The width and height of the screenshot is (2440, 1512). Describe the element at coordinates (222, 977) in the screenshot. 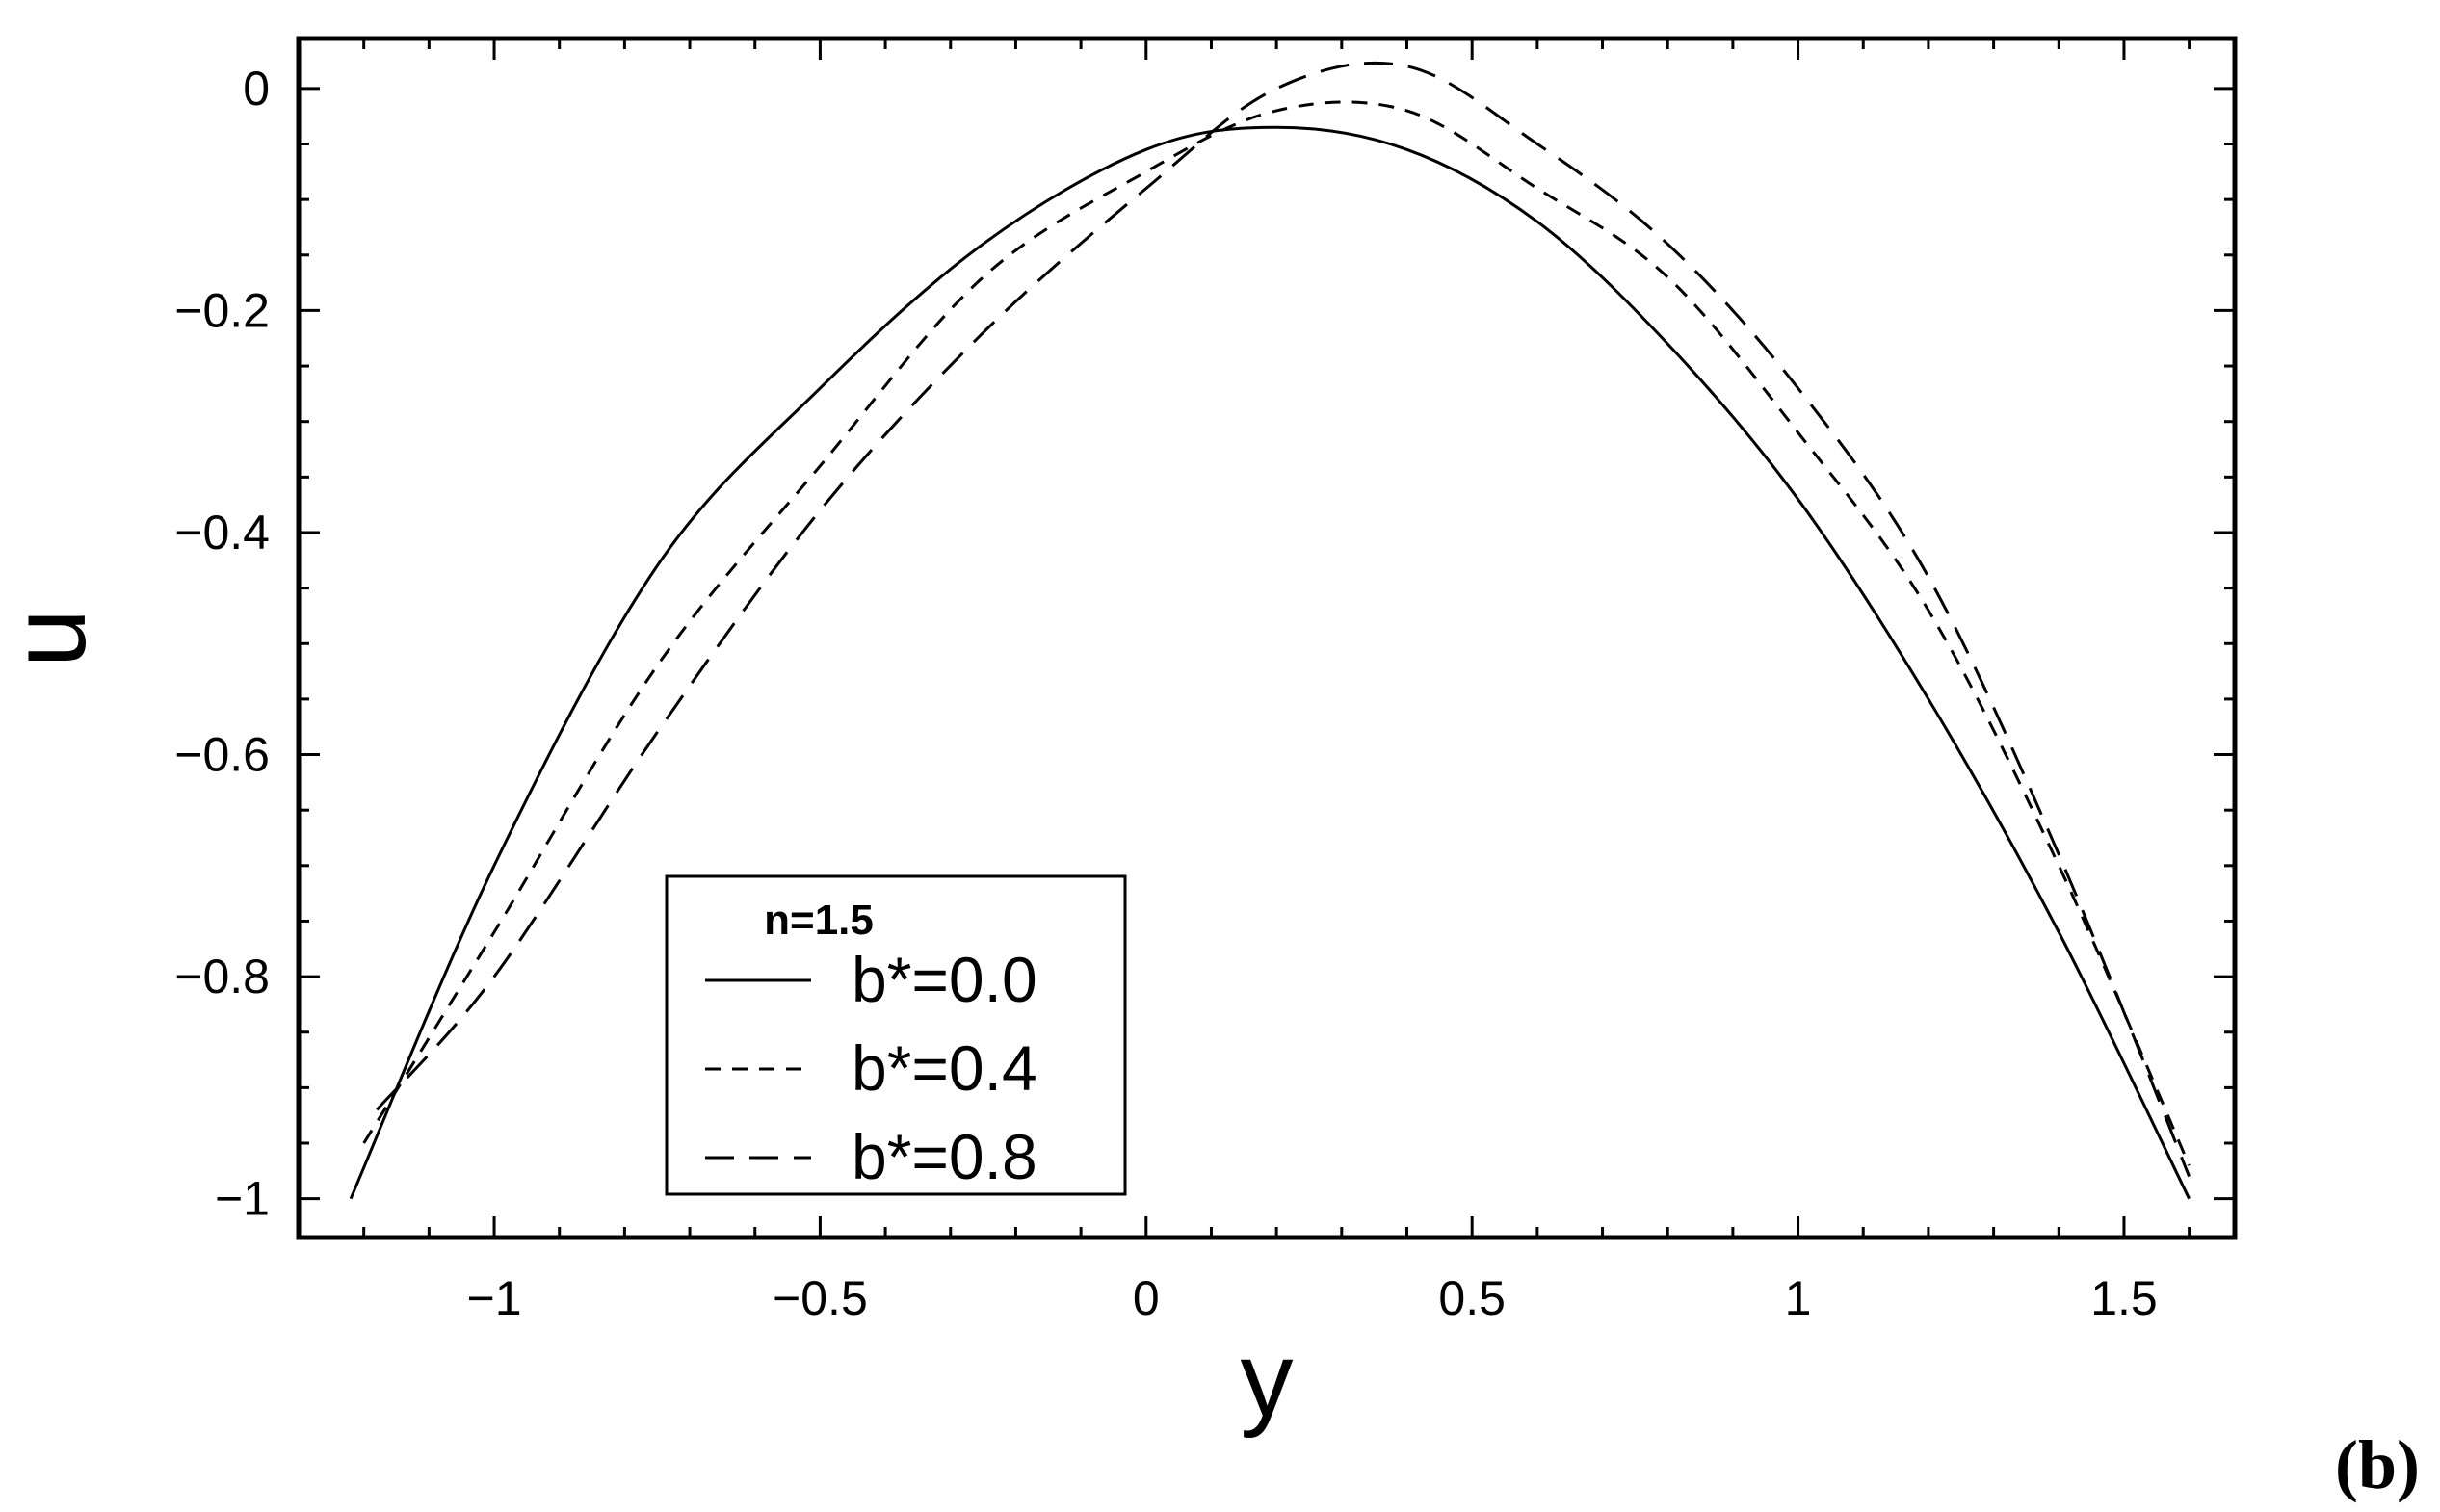

I see `y-tick-label: −0.8` at that location.